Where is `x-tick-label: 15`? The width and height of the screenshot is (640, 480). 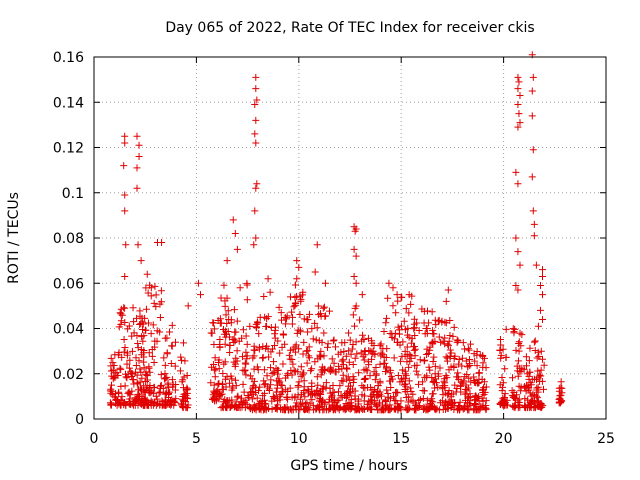
x-tick-label: 15 is located at coordinates (401, 439).